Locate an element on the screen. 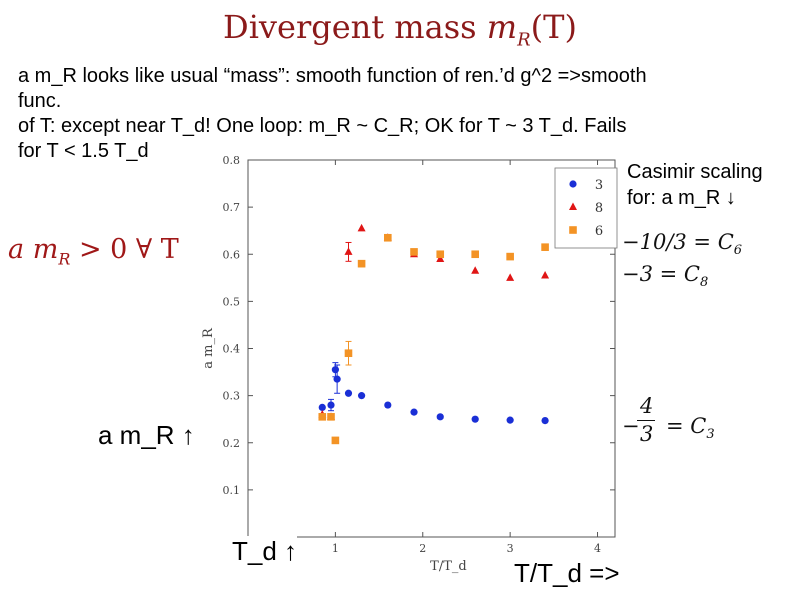 The image size is (800, 600). x-tick-label: 1 is located at coordinates (335, 548).